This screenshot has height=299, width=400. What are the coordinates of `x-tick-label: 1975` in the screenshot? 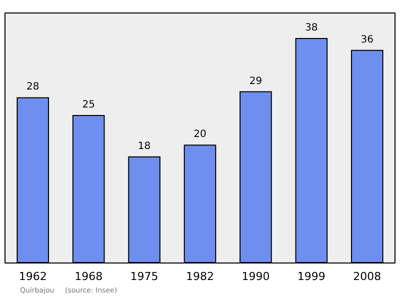 It's located at (144, 276).